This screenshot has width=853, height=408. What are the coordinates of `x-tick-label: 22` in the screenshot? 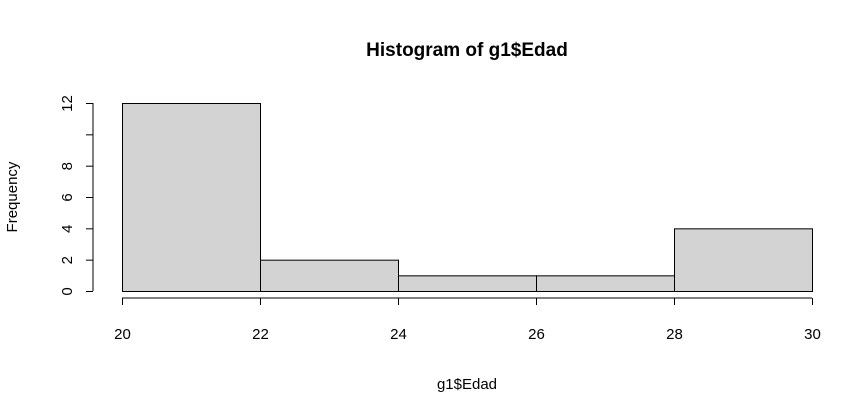 It's located at (260, 334).